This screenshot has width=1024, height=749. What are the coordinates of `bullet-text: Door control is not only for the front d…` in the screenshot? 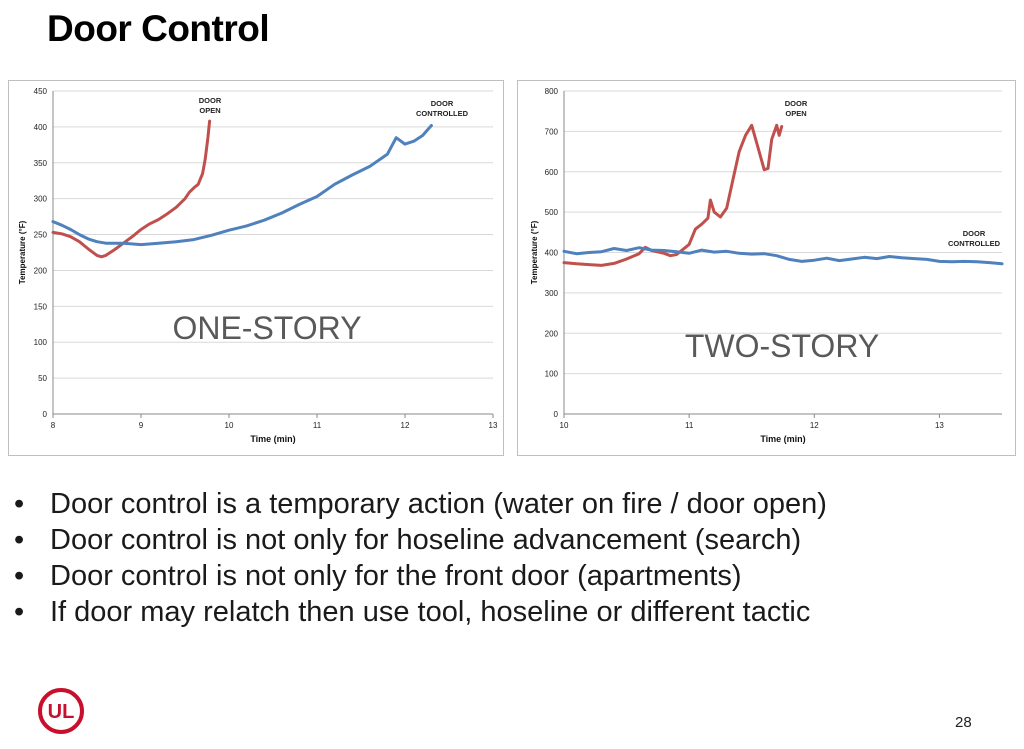 It's located at (396, 576).